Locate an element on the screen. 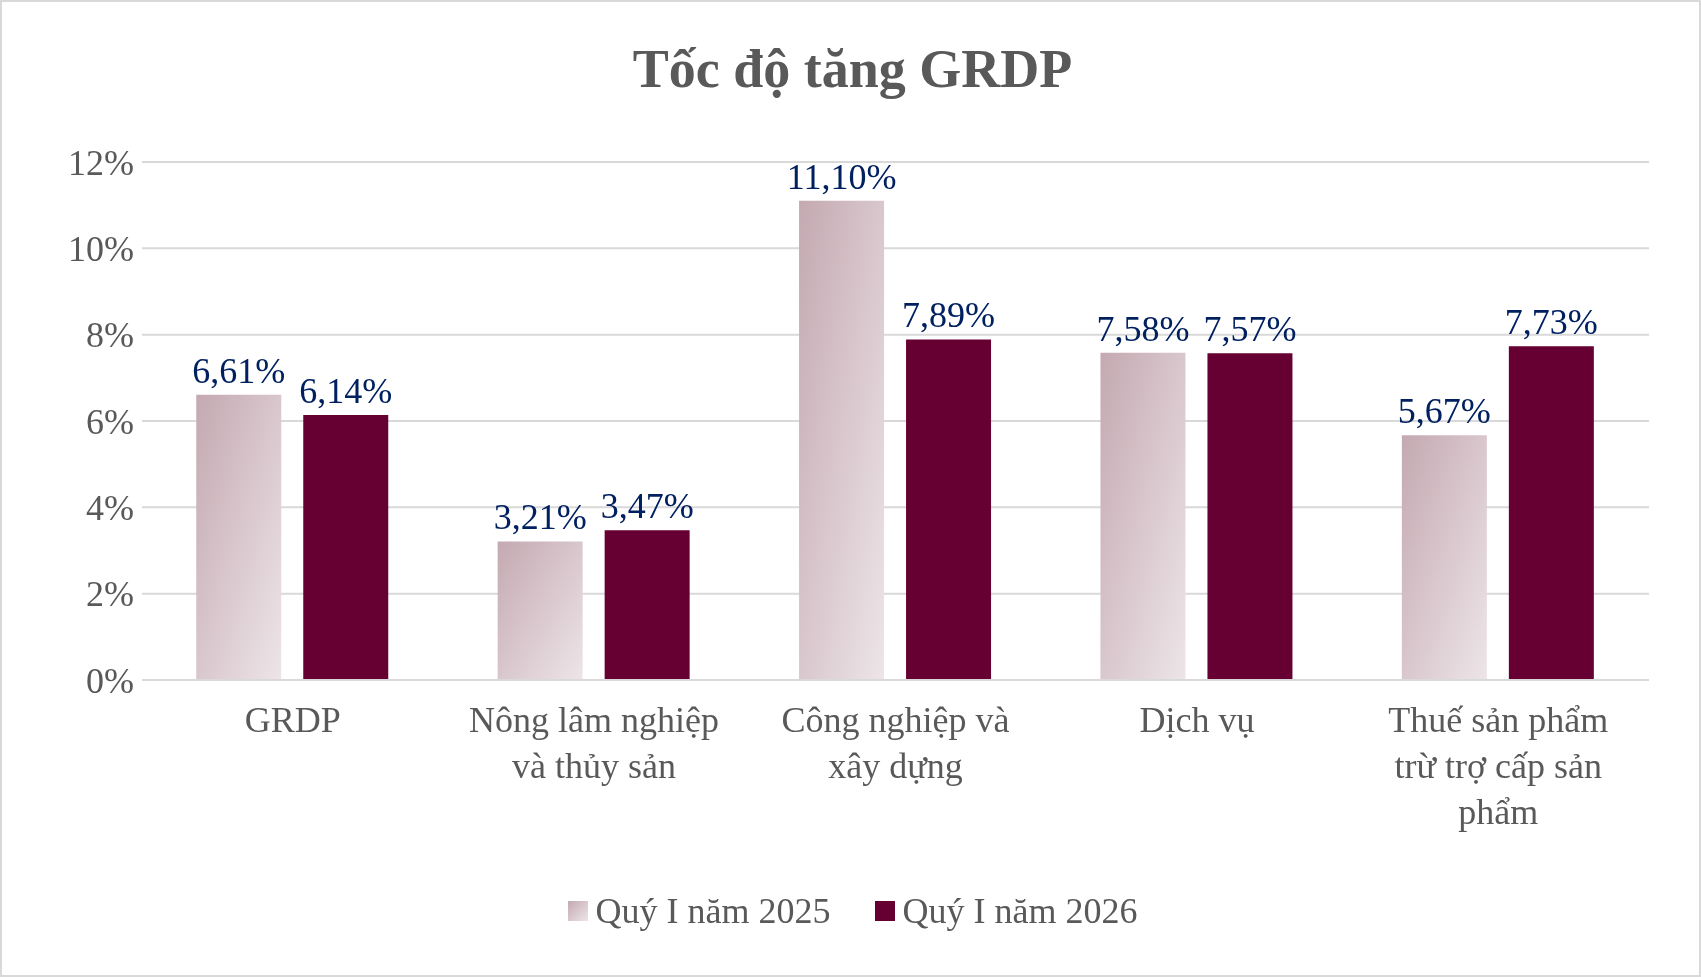 This screenshot has height=977, width=1701. data-label: 7,89% is located at coordinates (949, 315).